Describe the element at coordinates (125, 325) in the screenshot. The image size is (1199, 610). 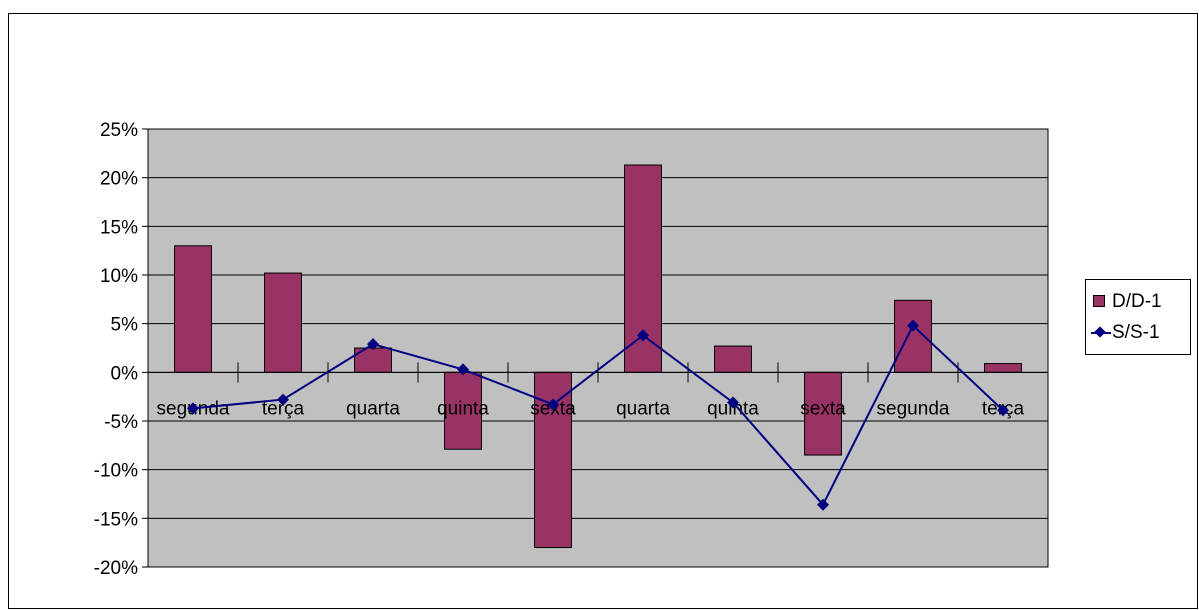
I see `y-tick-label: 5%` at that location.